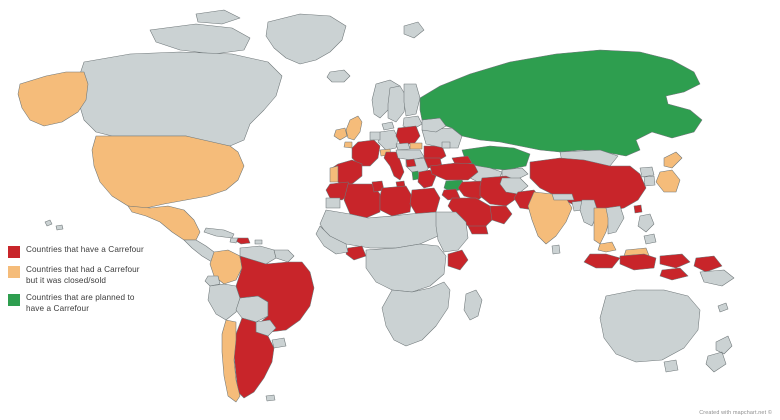 The height and width of the screenshot is (420, 780). Describe the element at coordinates (556, 249) in the screenshot. I see `country-sri-lanka` at that location.